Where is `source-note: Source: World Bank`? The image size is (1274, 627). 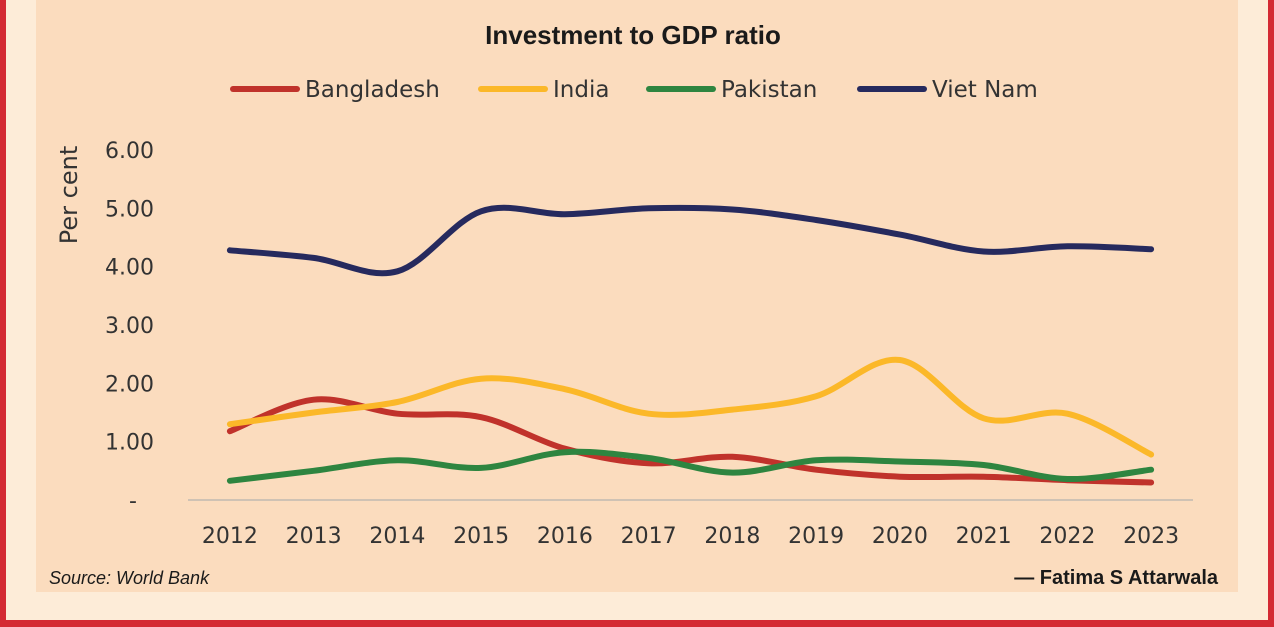
source-note: Source: World Bank is located at coordinates (129, 578).